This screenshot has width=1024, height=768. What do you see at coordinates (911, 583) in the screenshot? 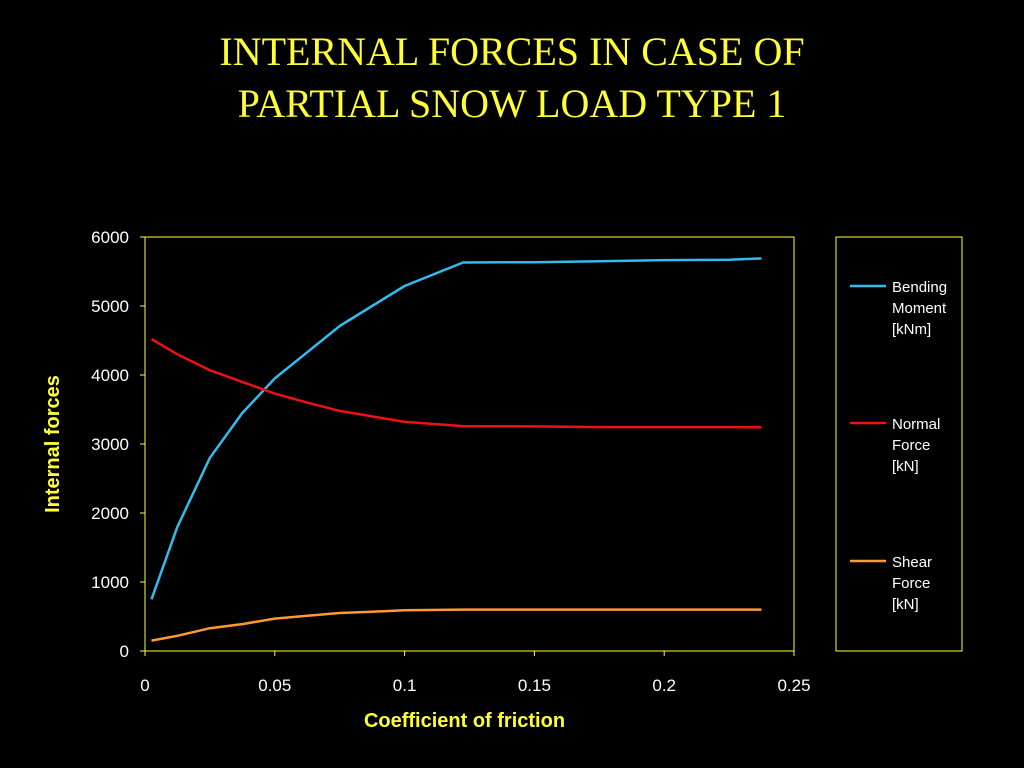
I see `legend-label-3: Force` at bounding box center [911, 583].